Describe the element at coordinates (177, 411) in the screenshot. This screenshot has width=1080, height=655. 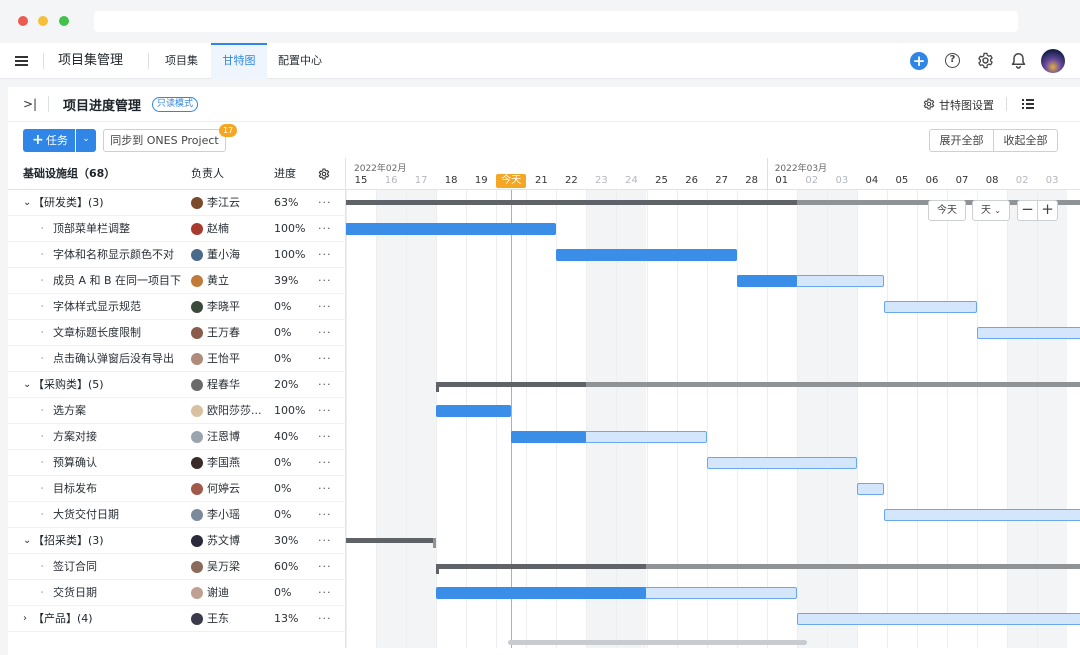
I see `task-row: · 选方案 欧阳莎莎... 100% ···` at that location.